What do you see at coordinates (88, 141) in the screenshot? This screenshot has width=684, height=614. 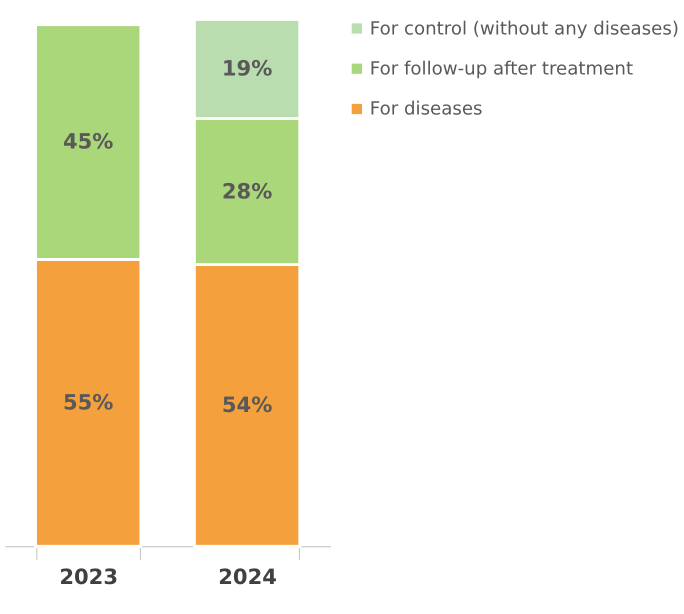 I see `data-label: 45%` at bounding box center [88, 141].